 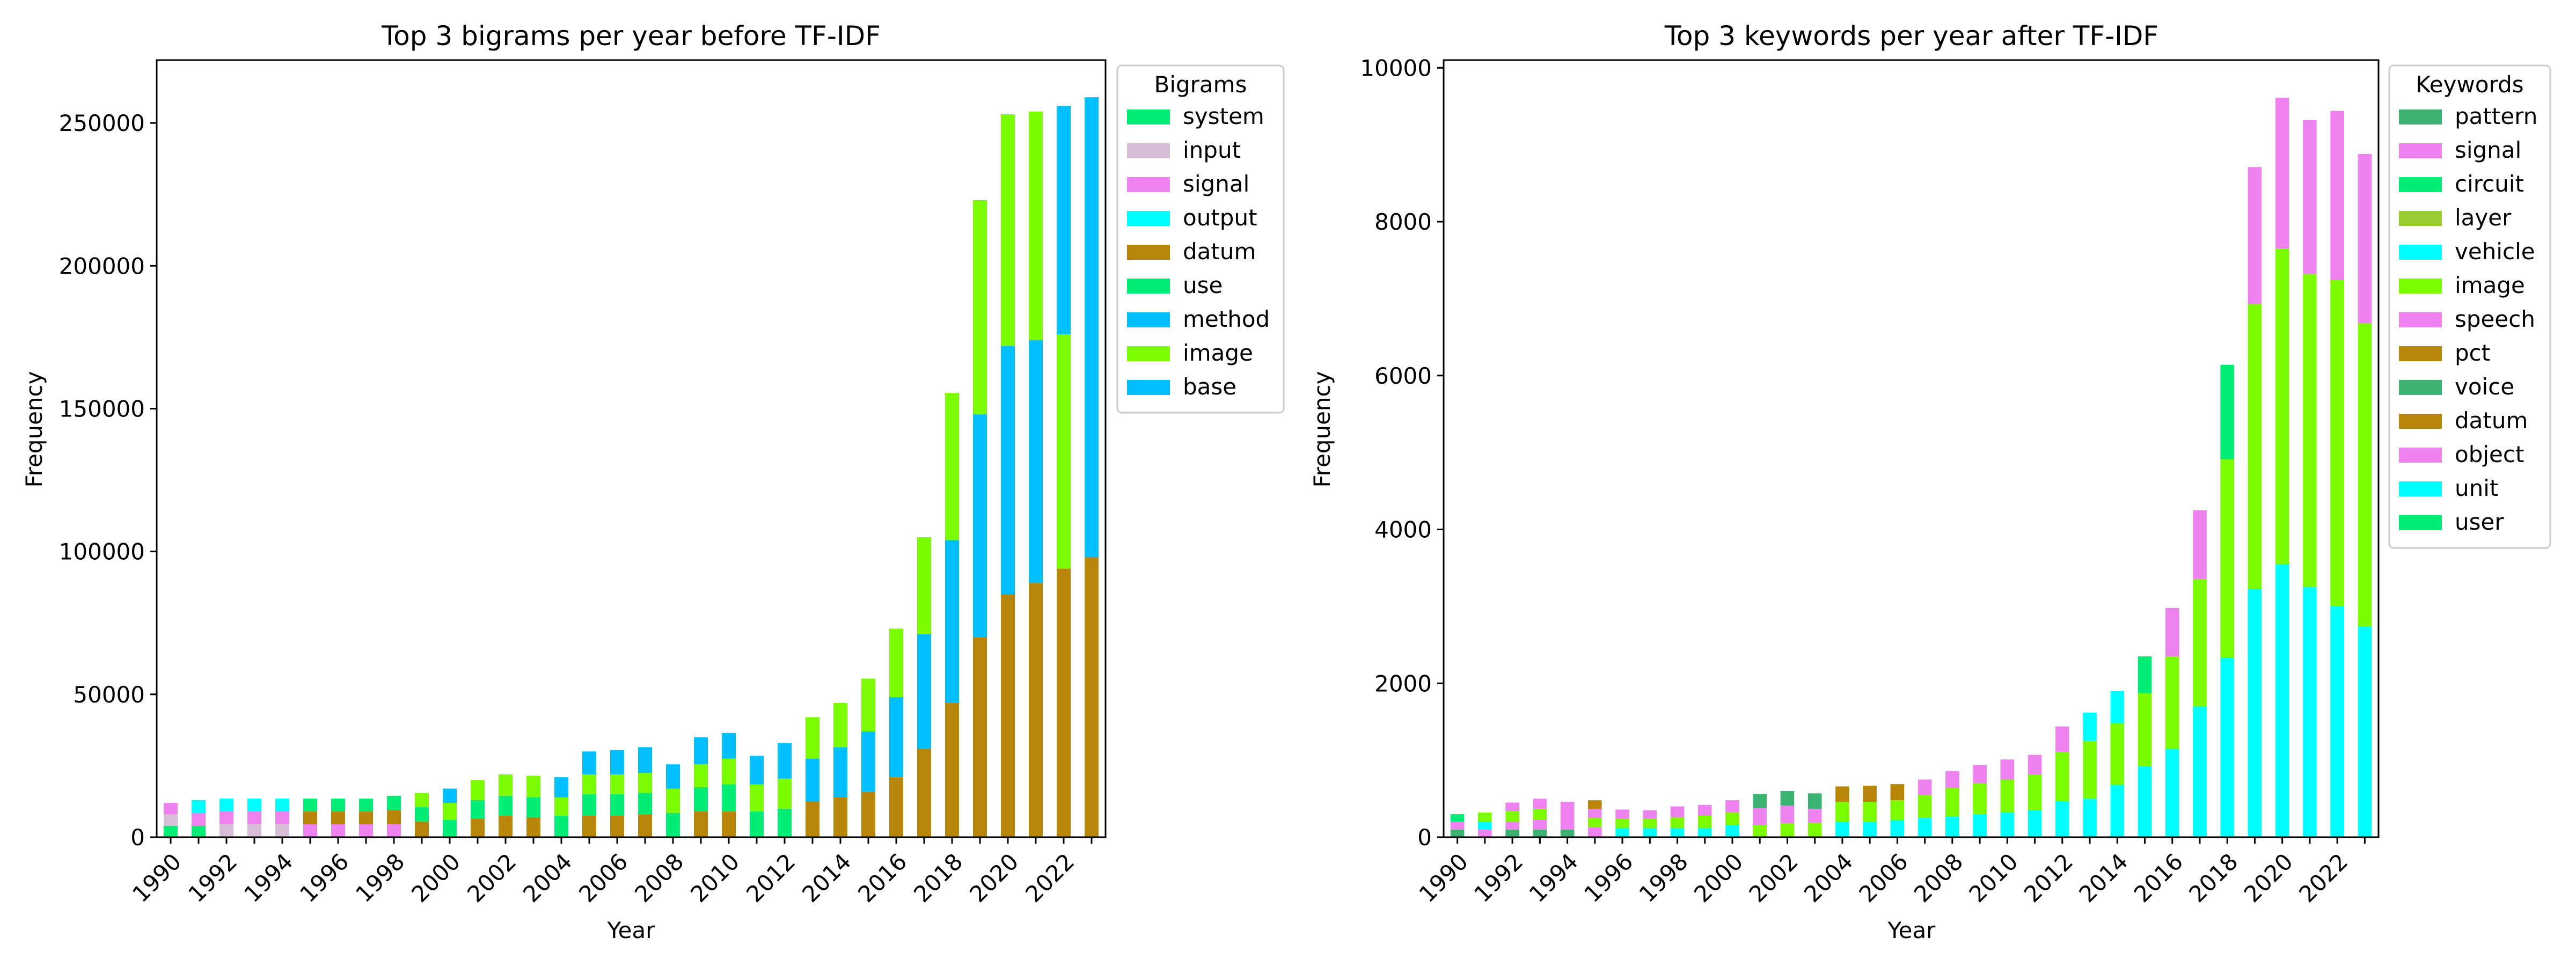 What do you see at coordinates (282, 805) in the screenshot?
I see `bar-segment-output-1994` at bounding box center [282, 805].